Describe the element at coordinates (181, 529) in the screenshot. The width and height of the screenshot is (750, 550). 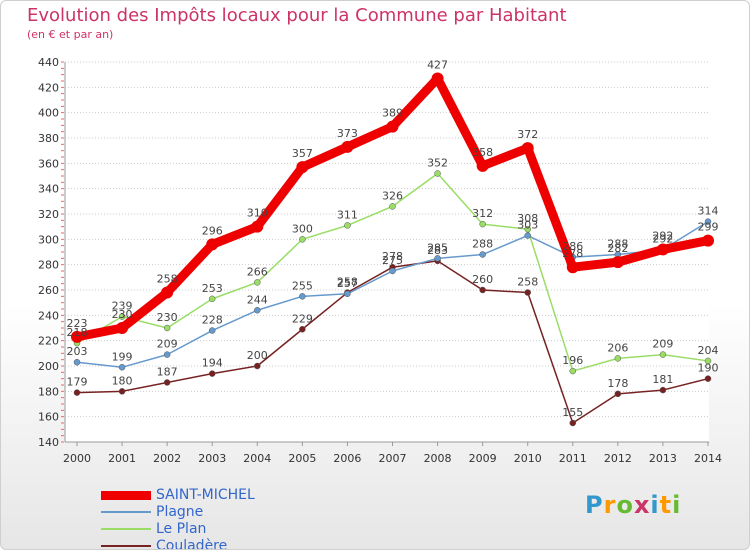
I see `legend-label: Le Plan` at that location.